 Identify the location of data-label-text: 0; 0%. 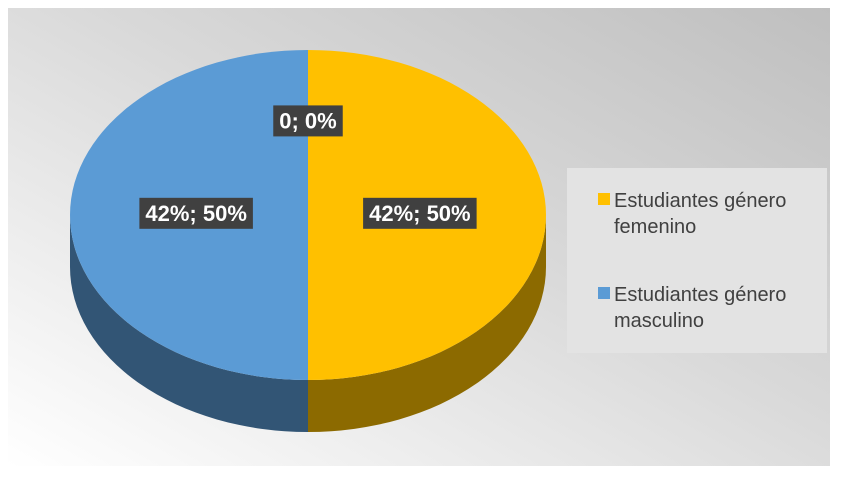
(307, 120).